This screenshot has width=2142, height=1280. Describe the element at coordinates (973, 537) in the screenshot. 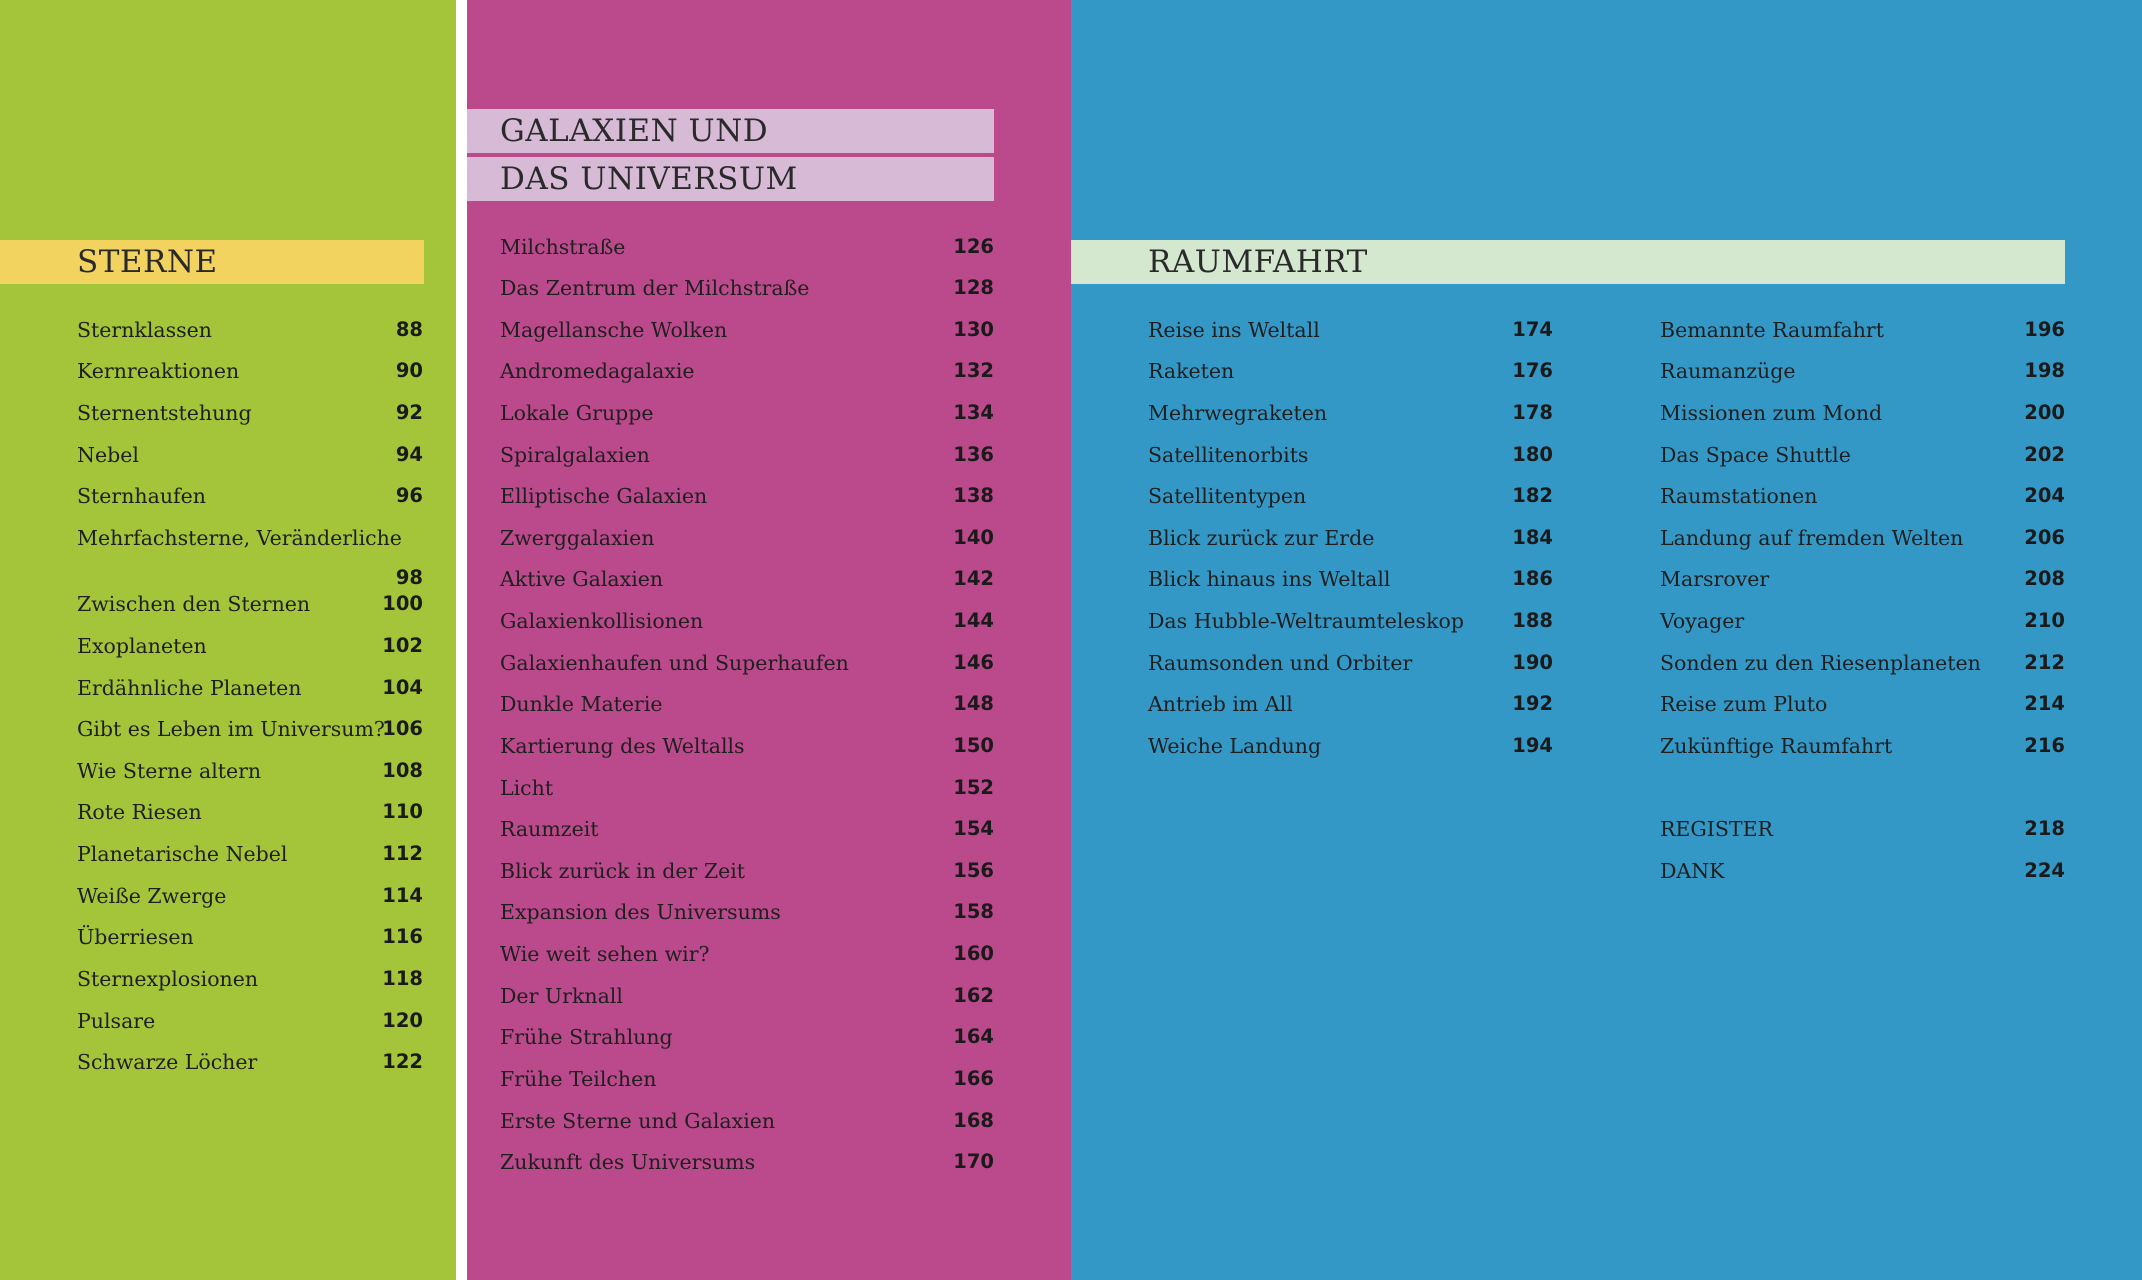

I see `toc-entry-page: 140` at that location.